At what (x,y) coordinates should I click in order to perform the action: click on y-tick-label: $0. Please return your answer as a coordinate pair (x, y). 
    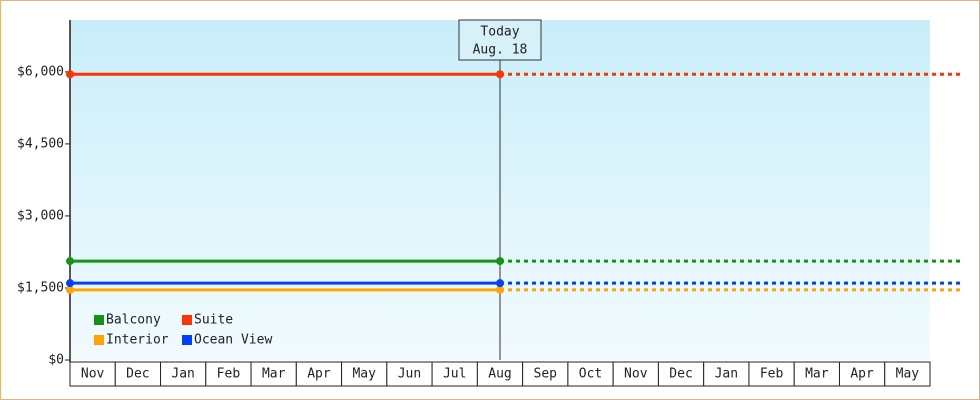
    Looking at the image, I should click on (56, 360).